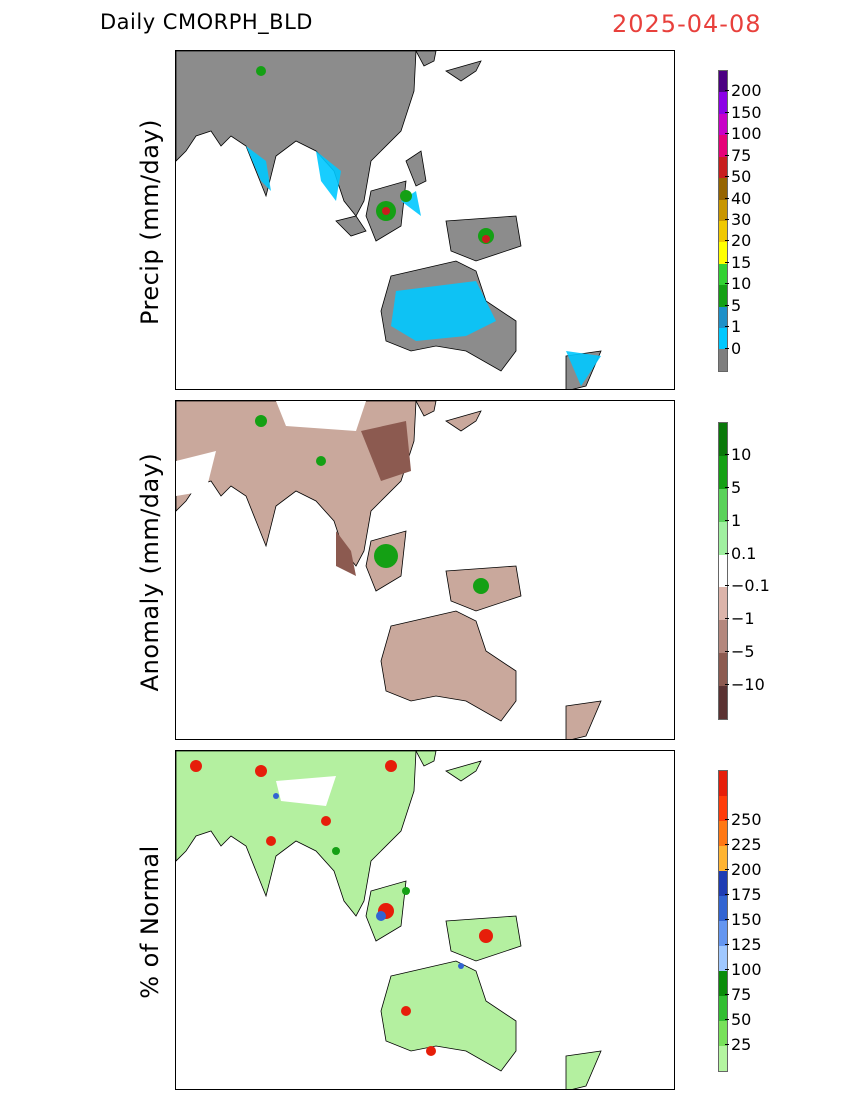 The width and height of the screenshot is (850, 1100). Describe the element at coordinates (743, 844) in the screenshot. I see `colorbar-tick-label: 225` at that location.